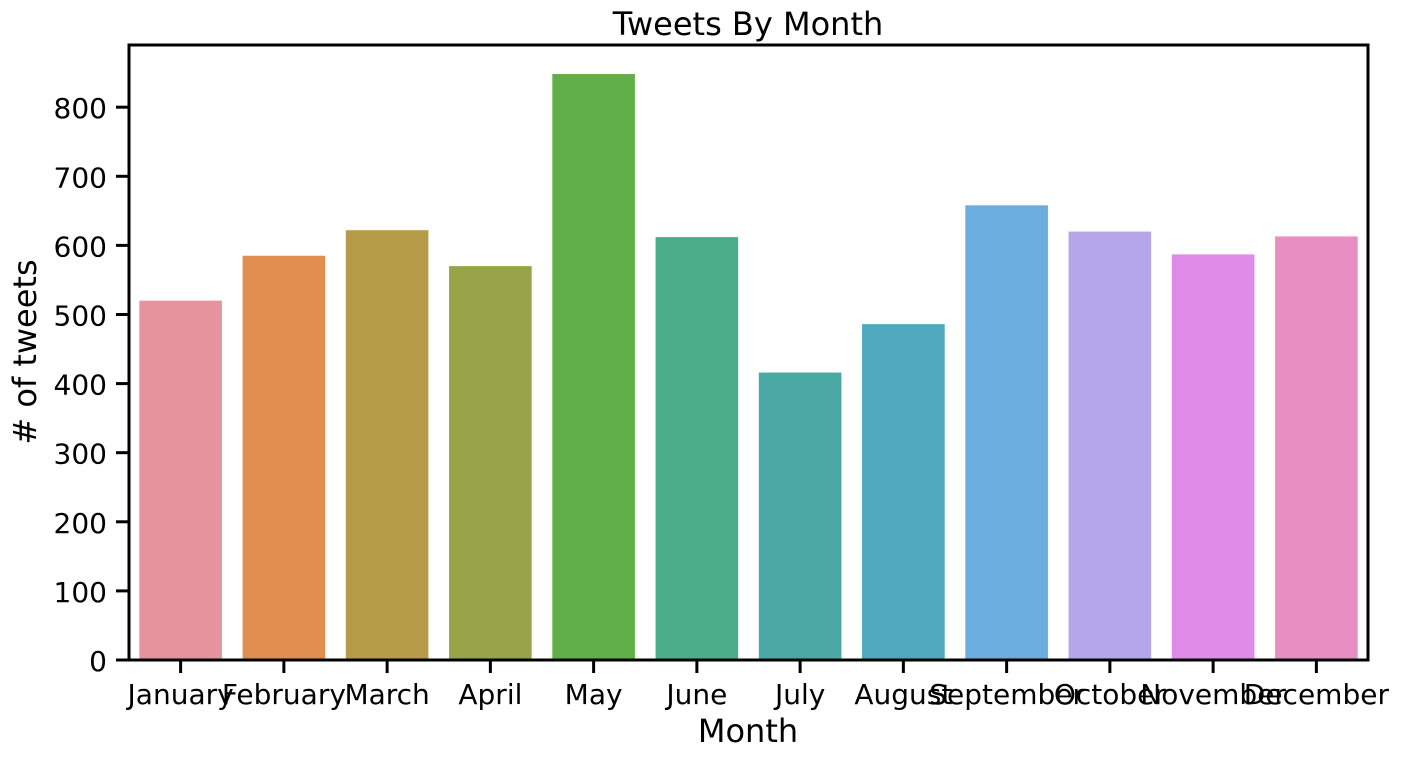 This screenshot has width=1405, height=759. Describe the element at coordinates (386, 694) in the screenshot. I see `x-tick-label-march: March` at that location.